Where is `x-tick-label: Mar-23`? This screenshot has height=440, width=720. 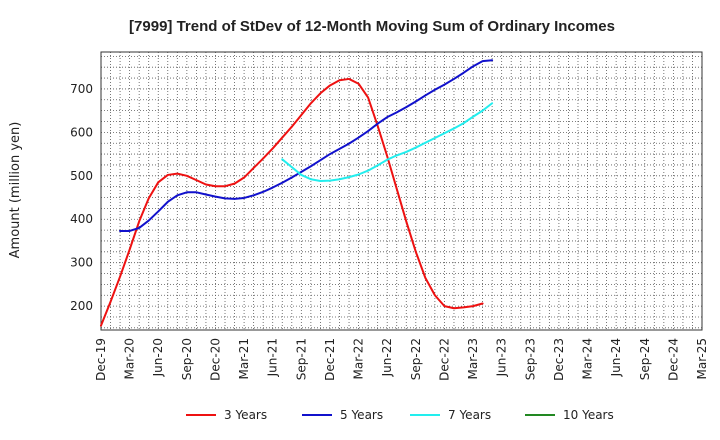 x-tick-label: Mar-23 is located at coordinates (473, 358).